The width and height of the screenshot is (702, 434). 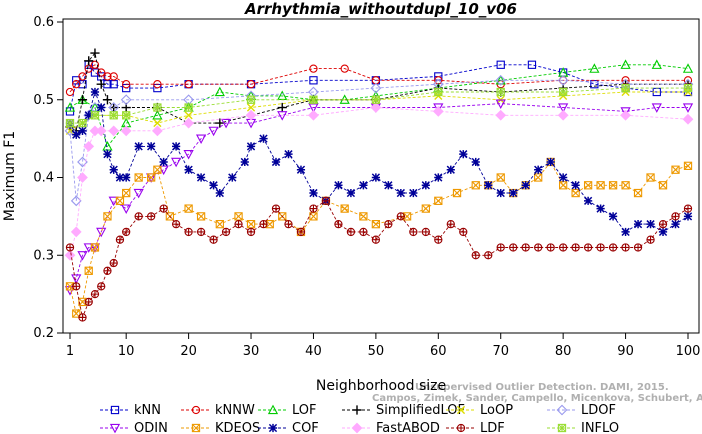 What do you see at coordinates (379, 78) in the screenshot?
I see `series-knnw` at bounding box center [379, 78].